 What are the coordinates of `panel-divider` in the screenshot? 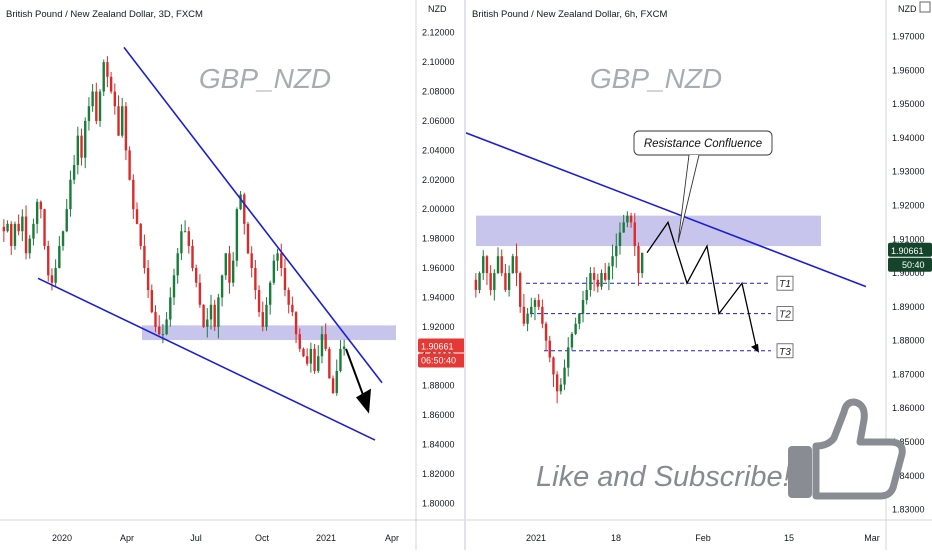 It's located at (465, 275).